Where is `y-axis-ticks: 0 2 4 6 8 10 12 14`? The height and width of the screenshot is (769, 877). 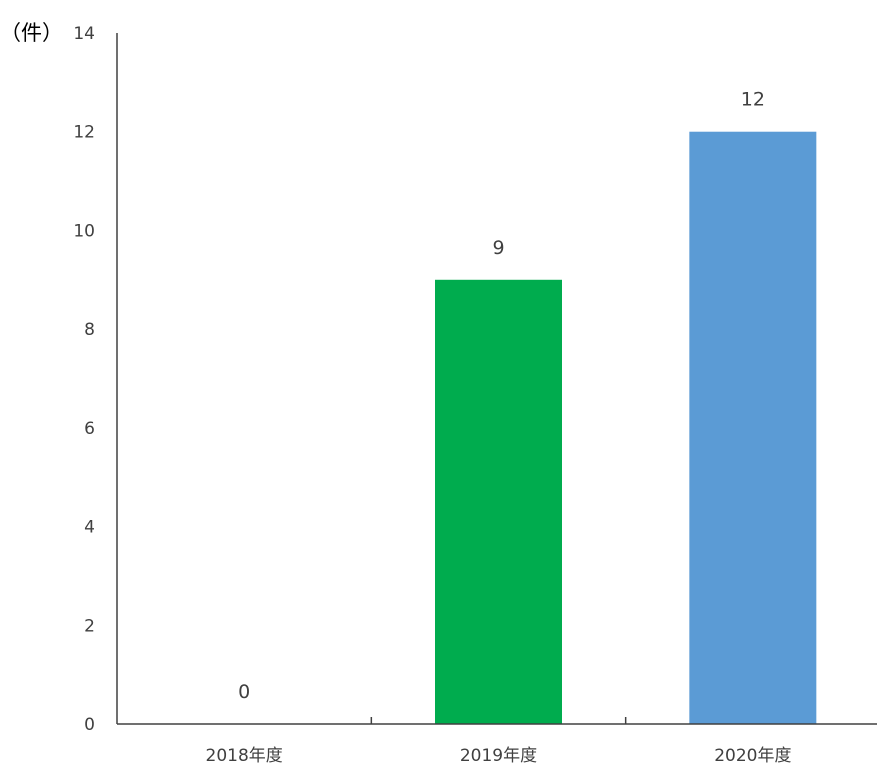 y-axis-ticks: 0 2 4 6 8 10 12 14 is located at coordinates (84, 379).